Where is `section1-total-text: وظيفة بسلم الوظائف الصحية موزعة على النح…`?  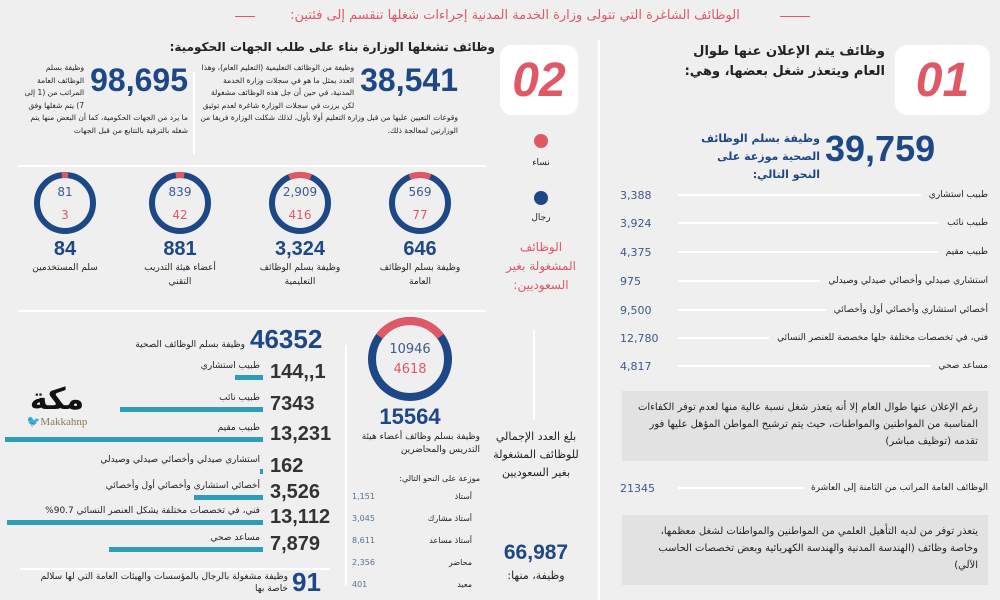 section1-total-text: وظيفة بسلم الوظائف الصحية موزعة على النح… is located at coordinates (760, 156).